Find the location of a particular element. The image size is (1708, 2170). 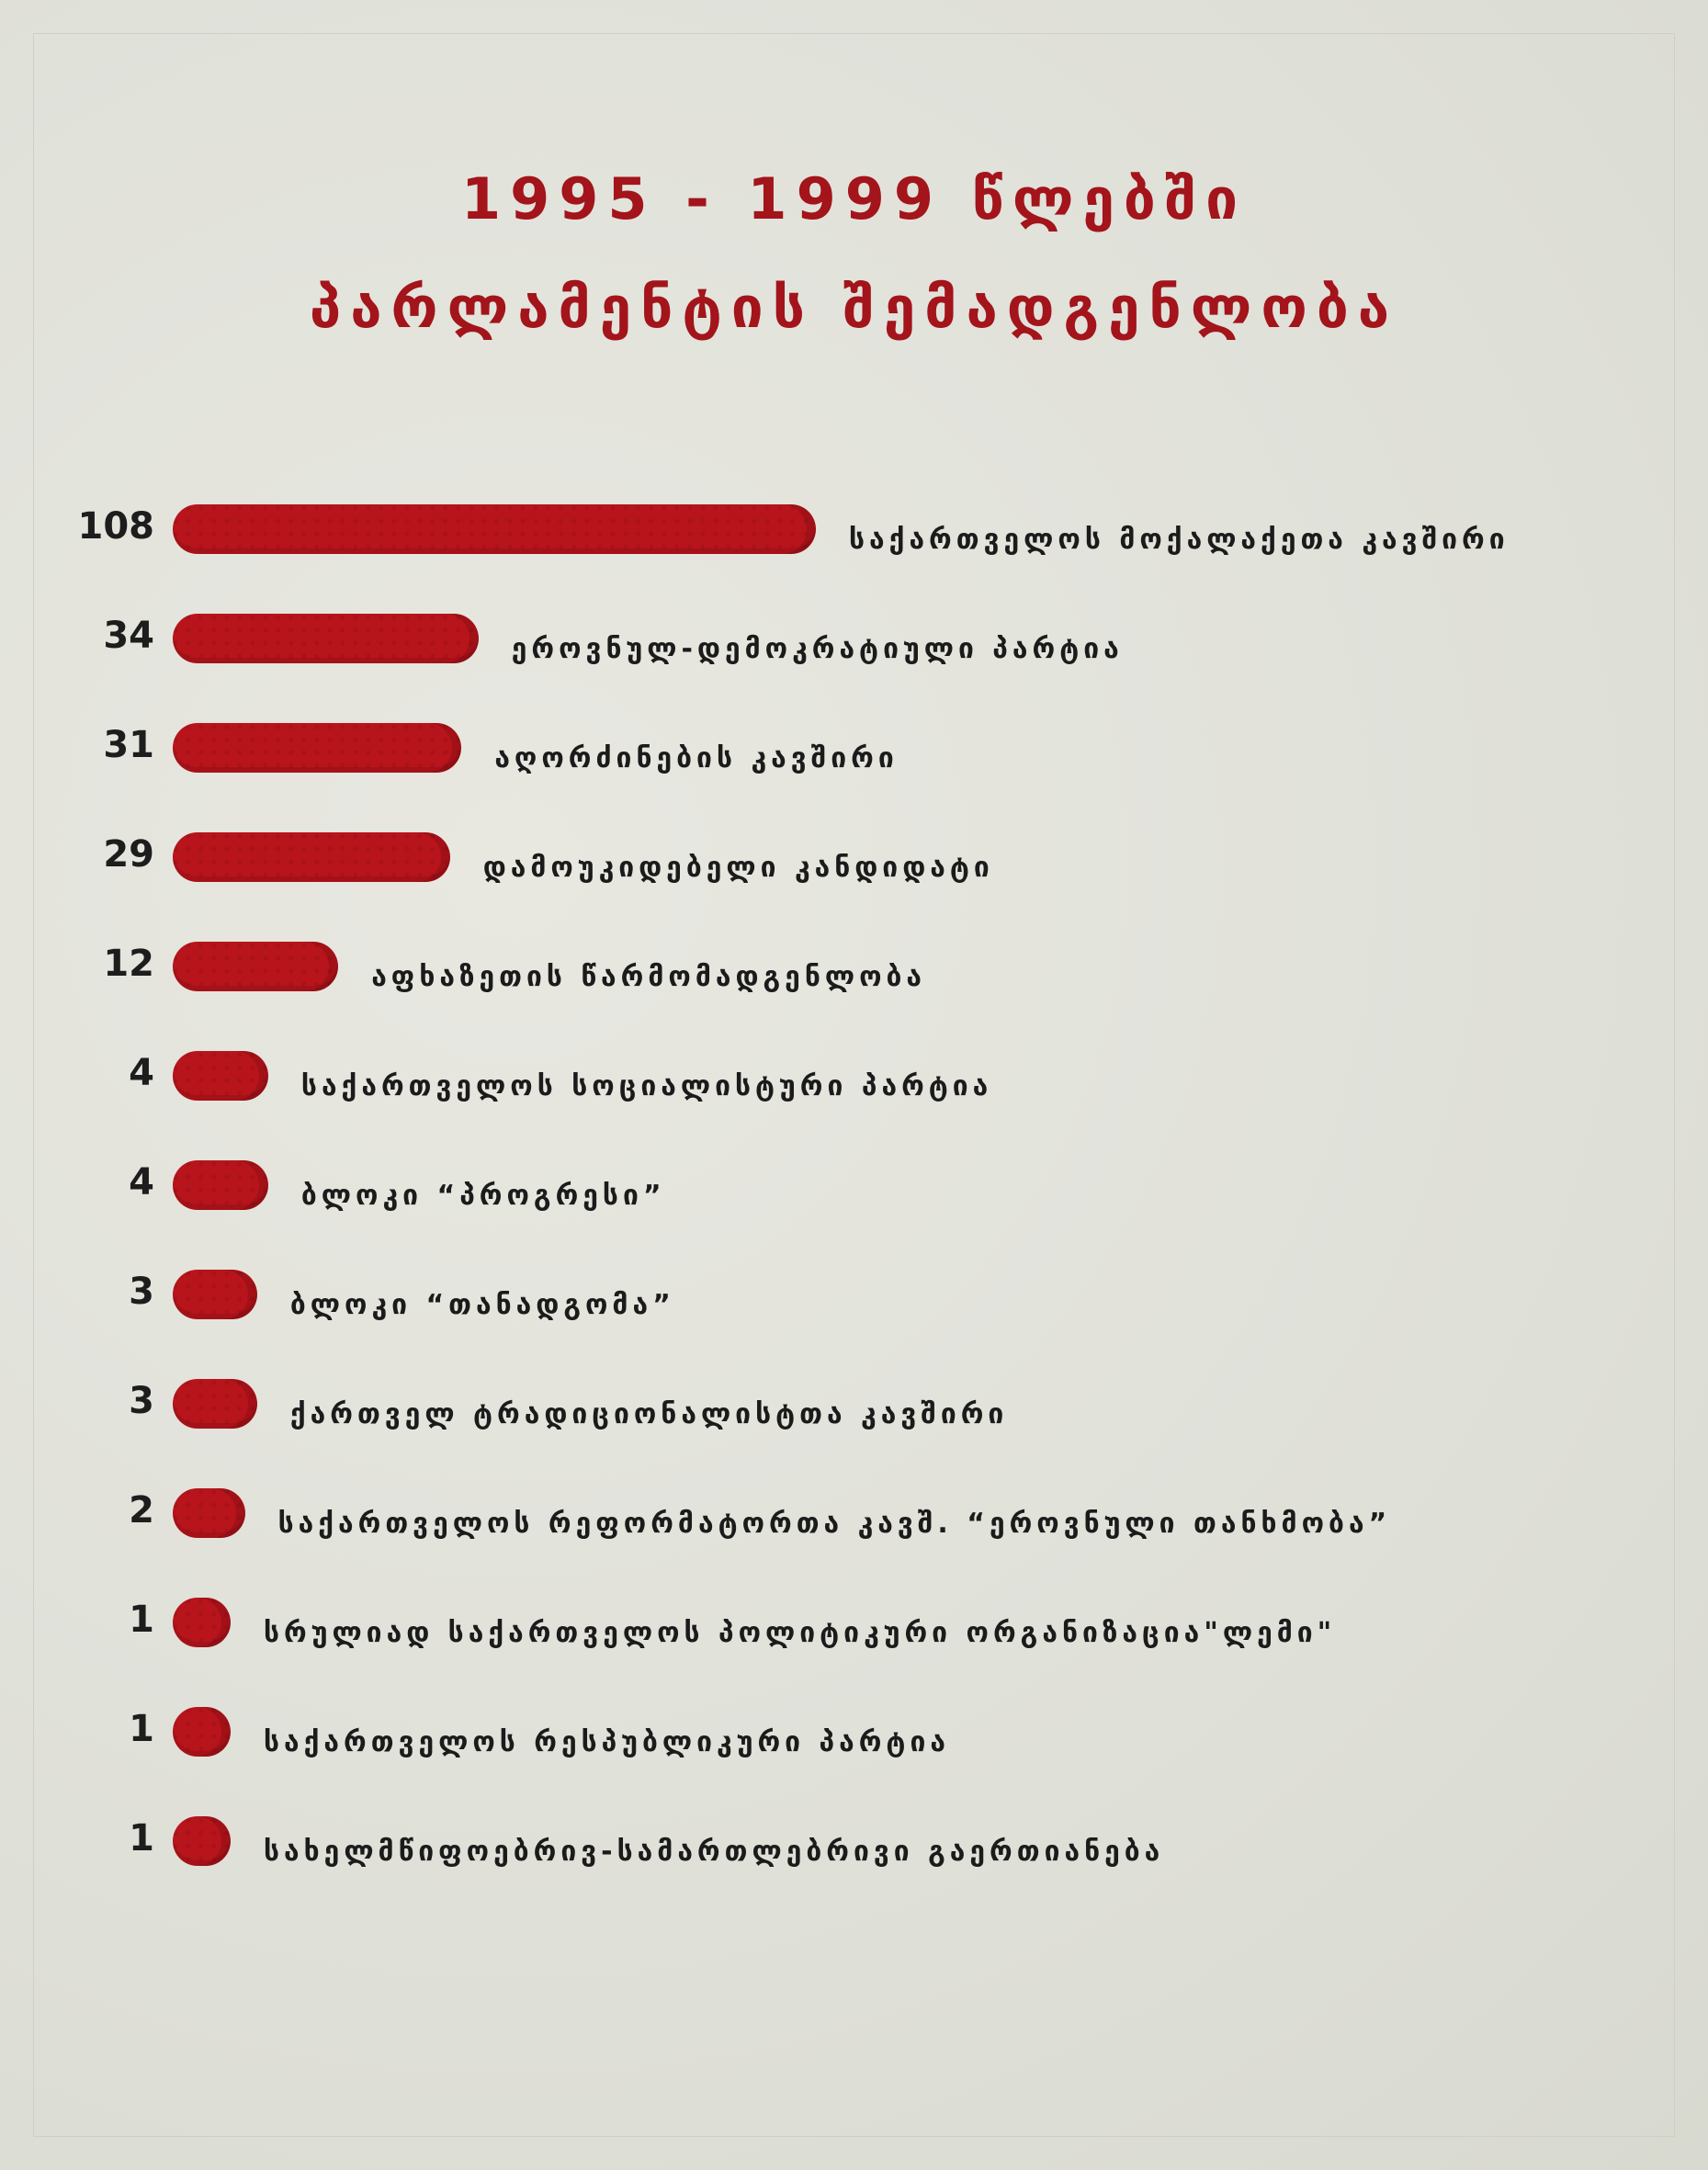

chart-title: პარლამენტის შემადგენლობა is located at coordinates (854, 307).